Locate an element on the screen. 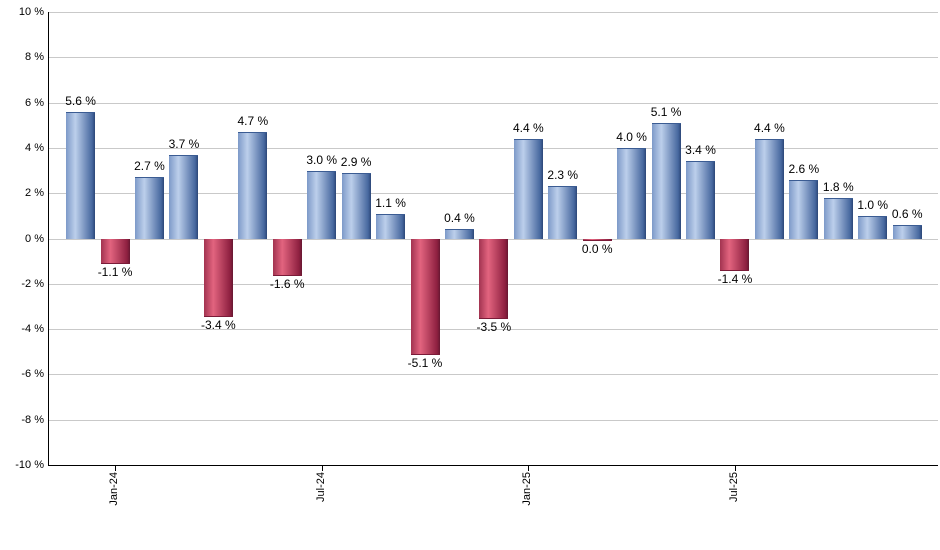 This screenshot has height=550, width=940. x-axis-tick-label: Jan-24 is located at coordinates (114, 489).